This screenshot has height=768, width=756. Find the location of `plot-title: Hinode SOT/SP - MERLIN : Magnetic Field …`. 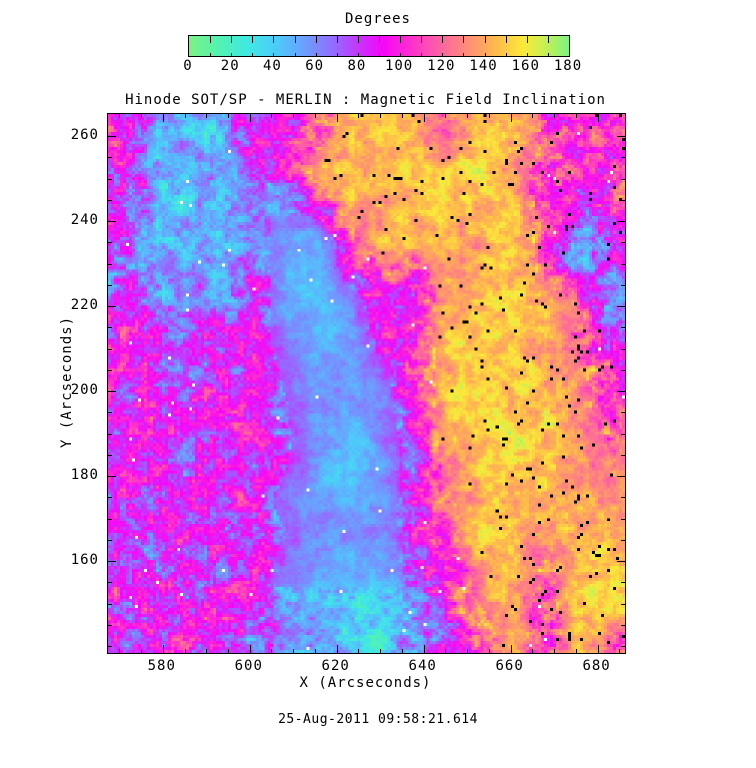

plot-title: Hinode SOT/SP - MERLIN : Magnetic Field … is located at coordinates (365, 100).